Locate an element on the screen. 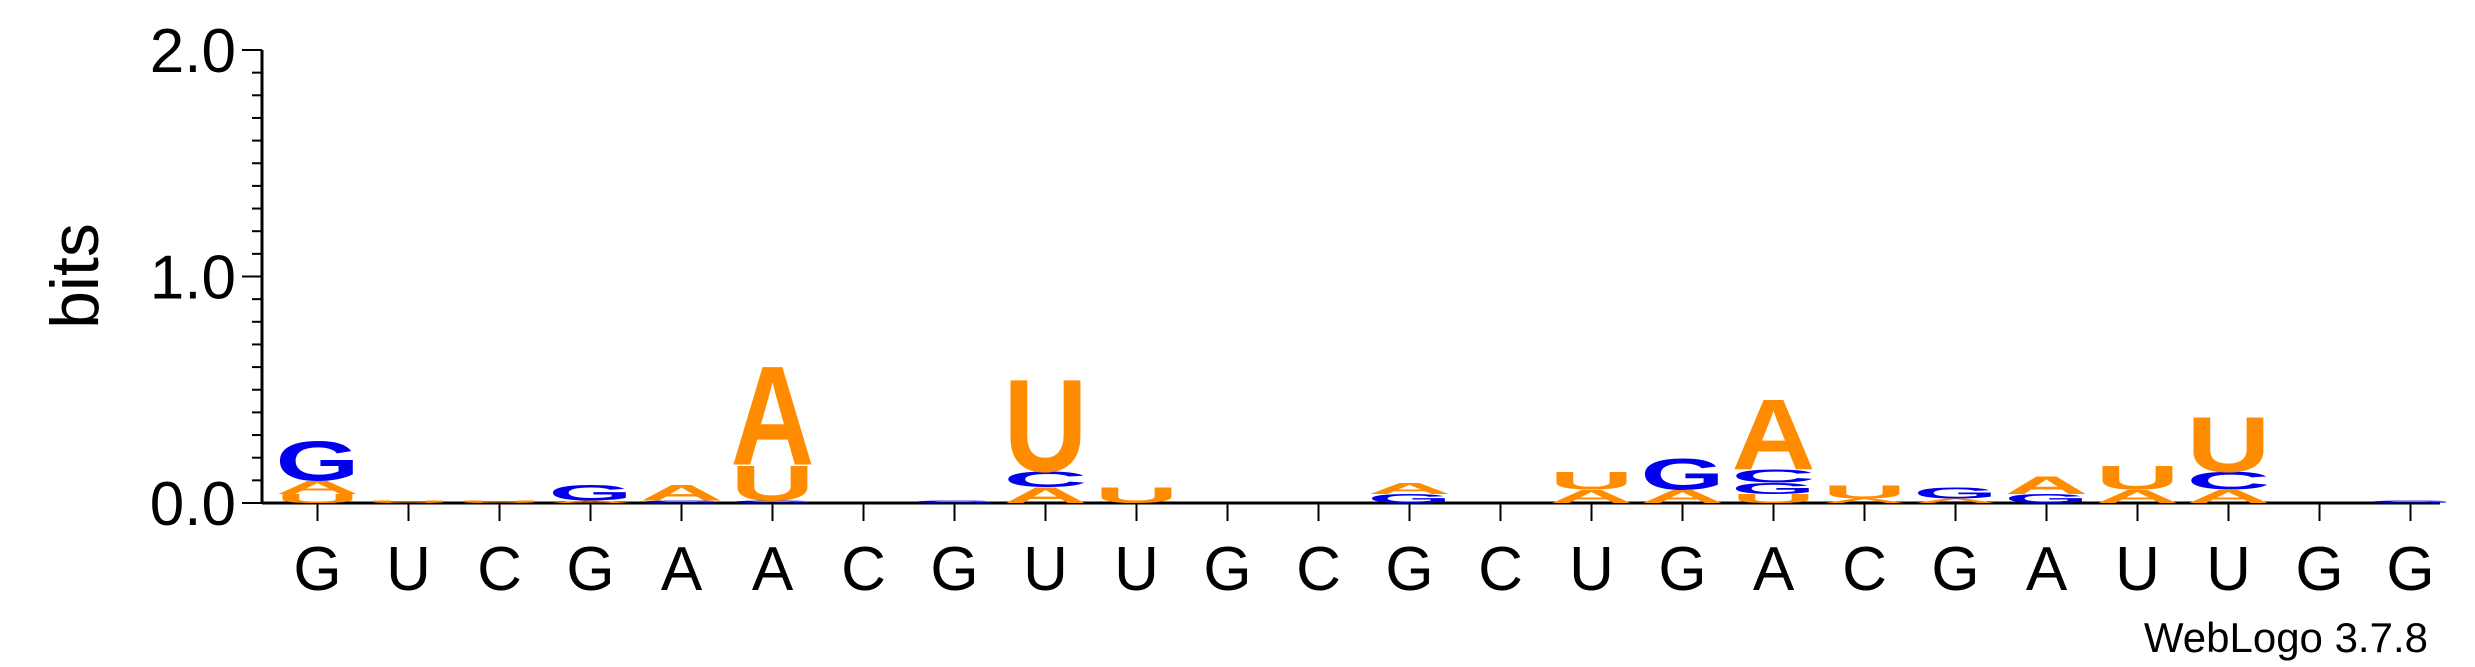  y-tick-label: 0.0 is located at coordinates (193, 504).